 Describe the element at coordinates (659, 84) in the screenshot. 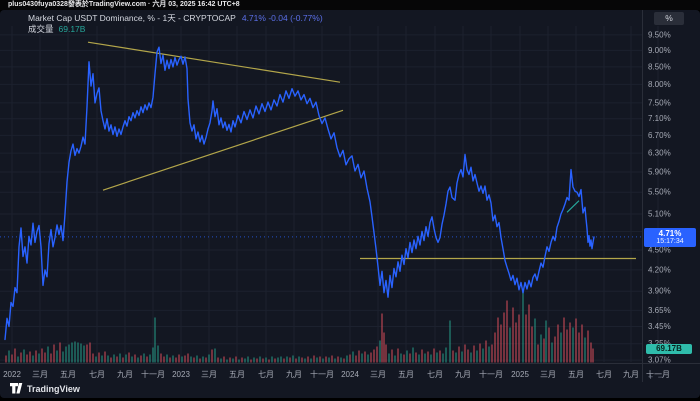

I see `price-tick-label: 8.00%` at that location.